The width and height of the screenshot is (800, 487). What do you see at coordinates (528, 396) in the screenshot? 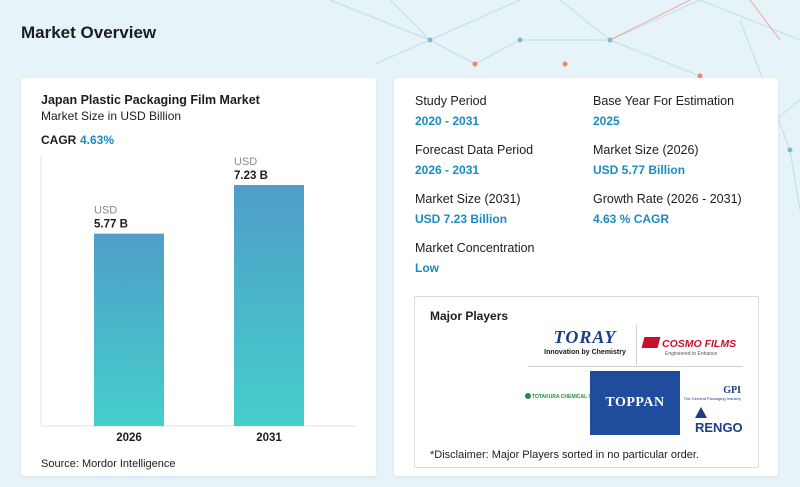
I see `totakura-leaf-icon` at bounding box center [528, 396].